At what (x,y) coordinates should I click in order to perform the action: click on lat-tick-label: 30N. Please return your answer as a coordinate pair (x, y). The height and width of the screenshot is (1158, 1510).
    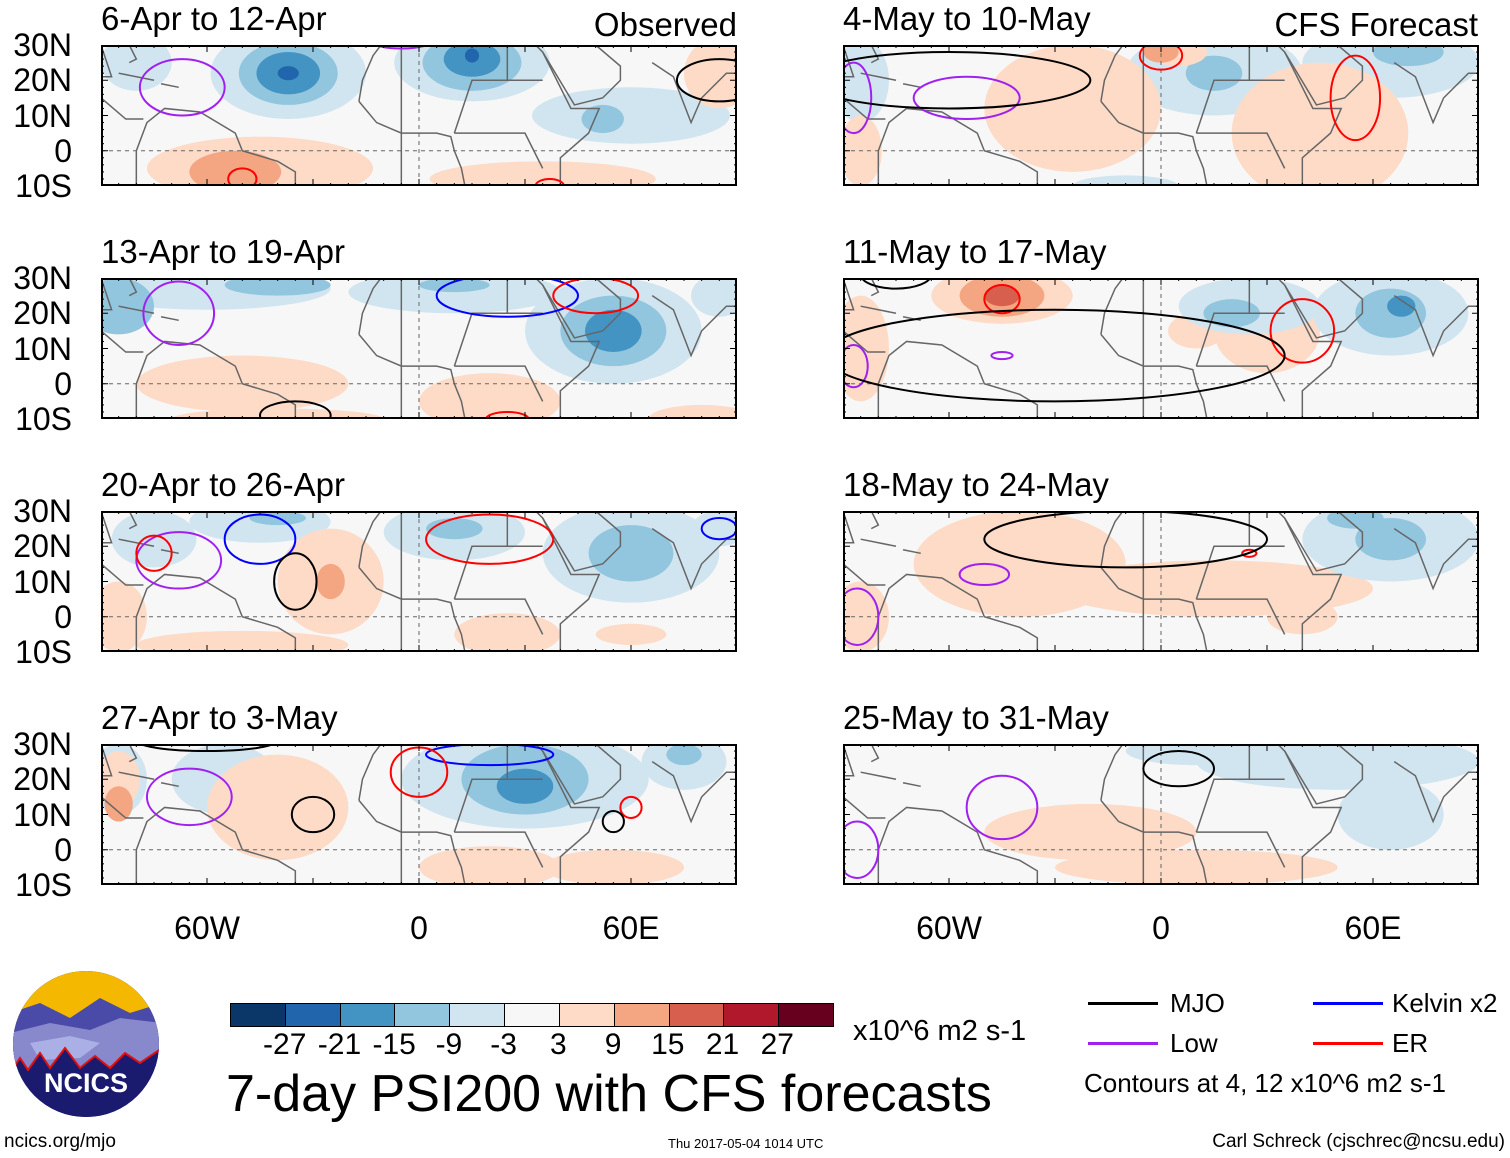
    Looking at the image, I should click on (42, 278).